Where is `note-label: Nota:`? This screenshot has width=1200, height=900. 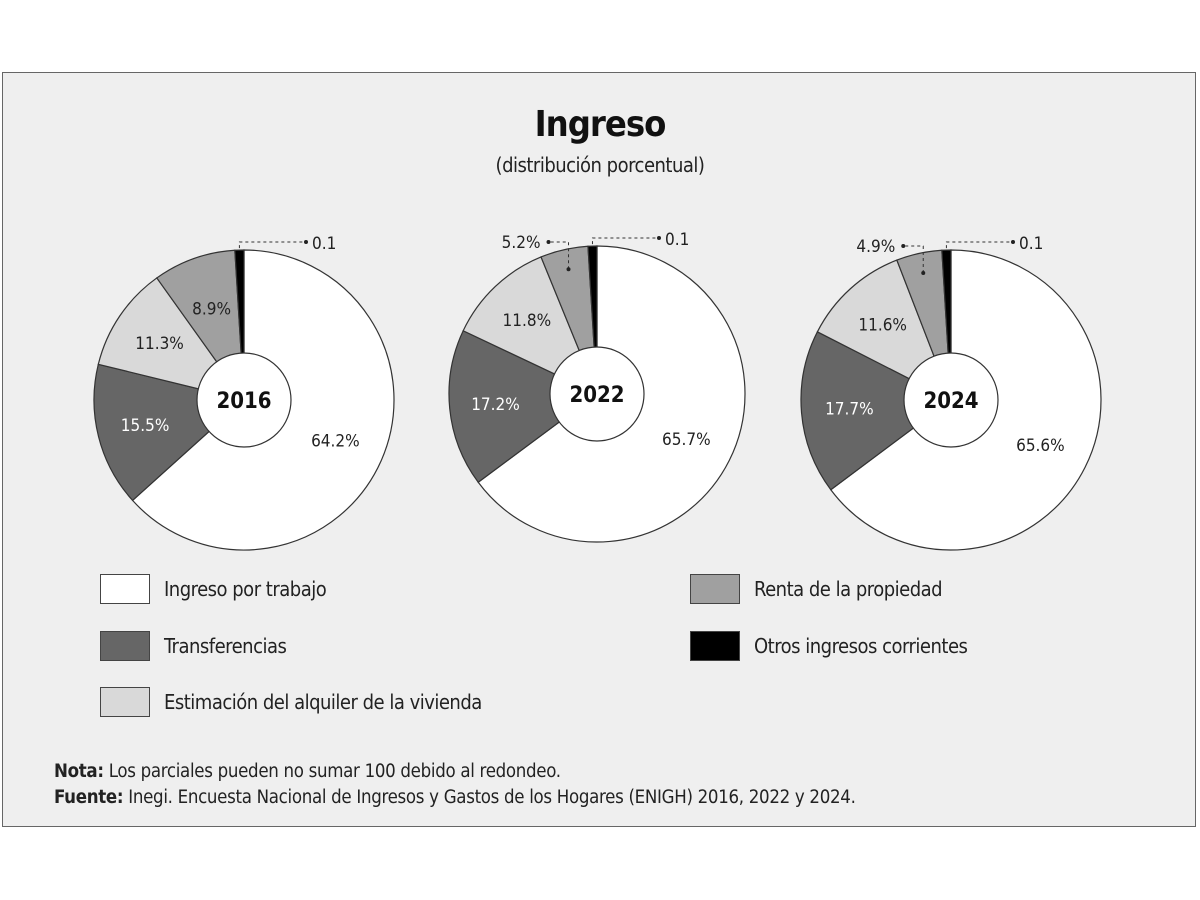 note-label: Nota: is located at coordinates (79, 771).